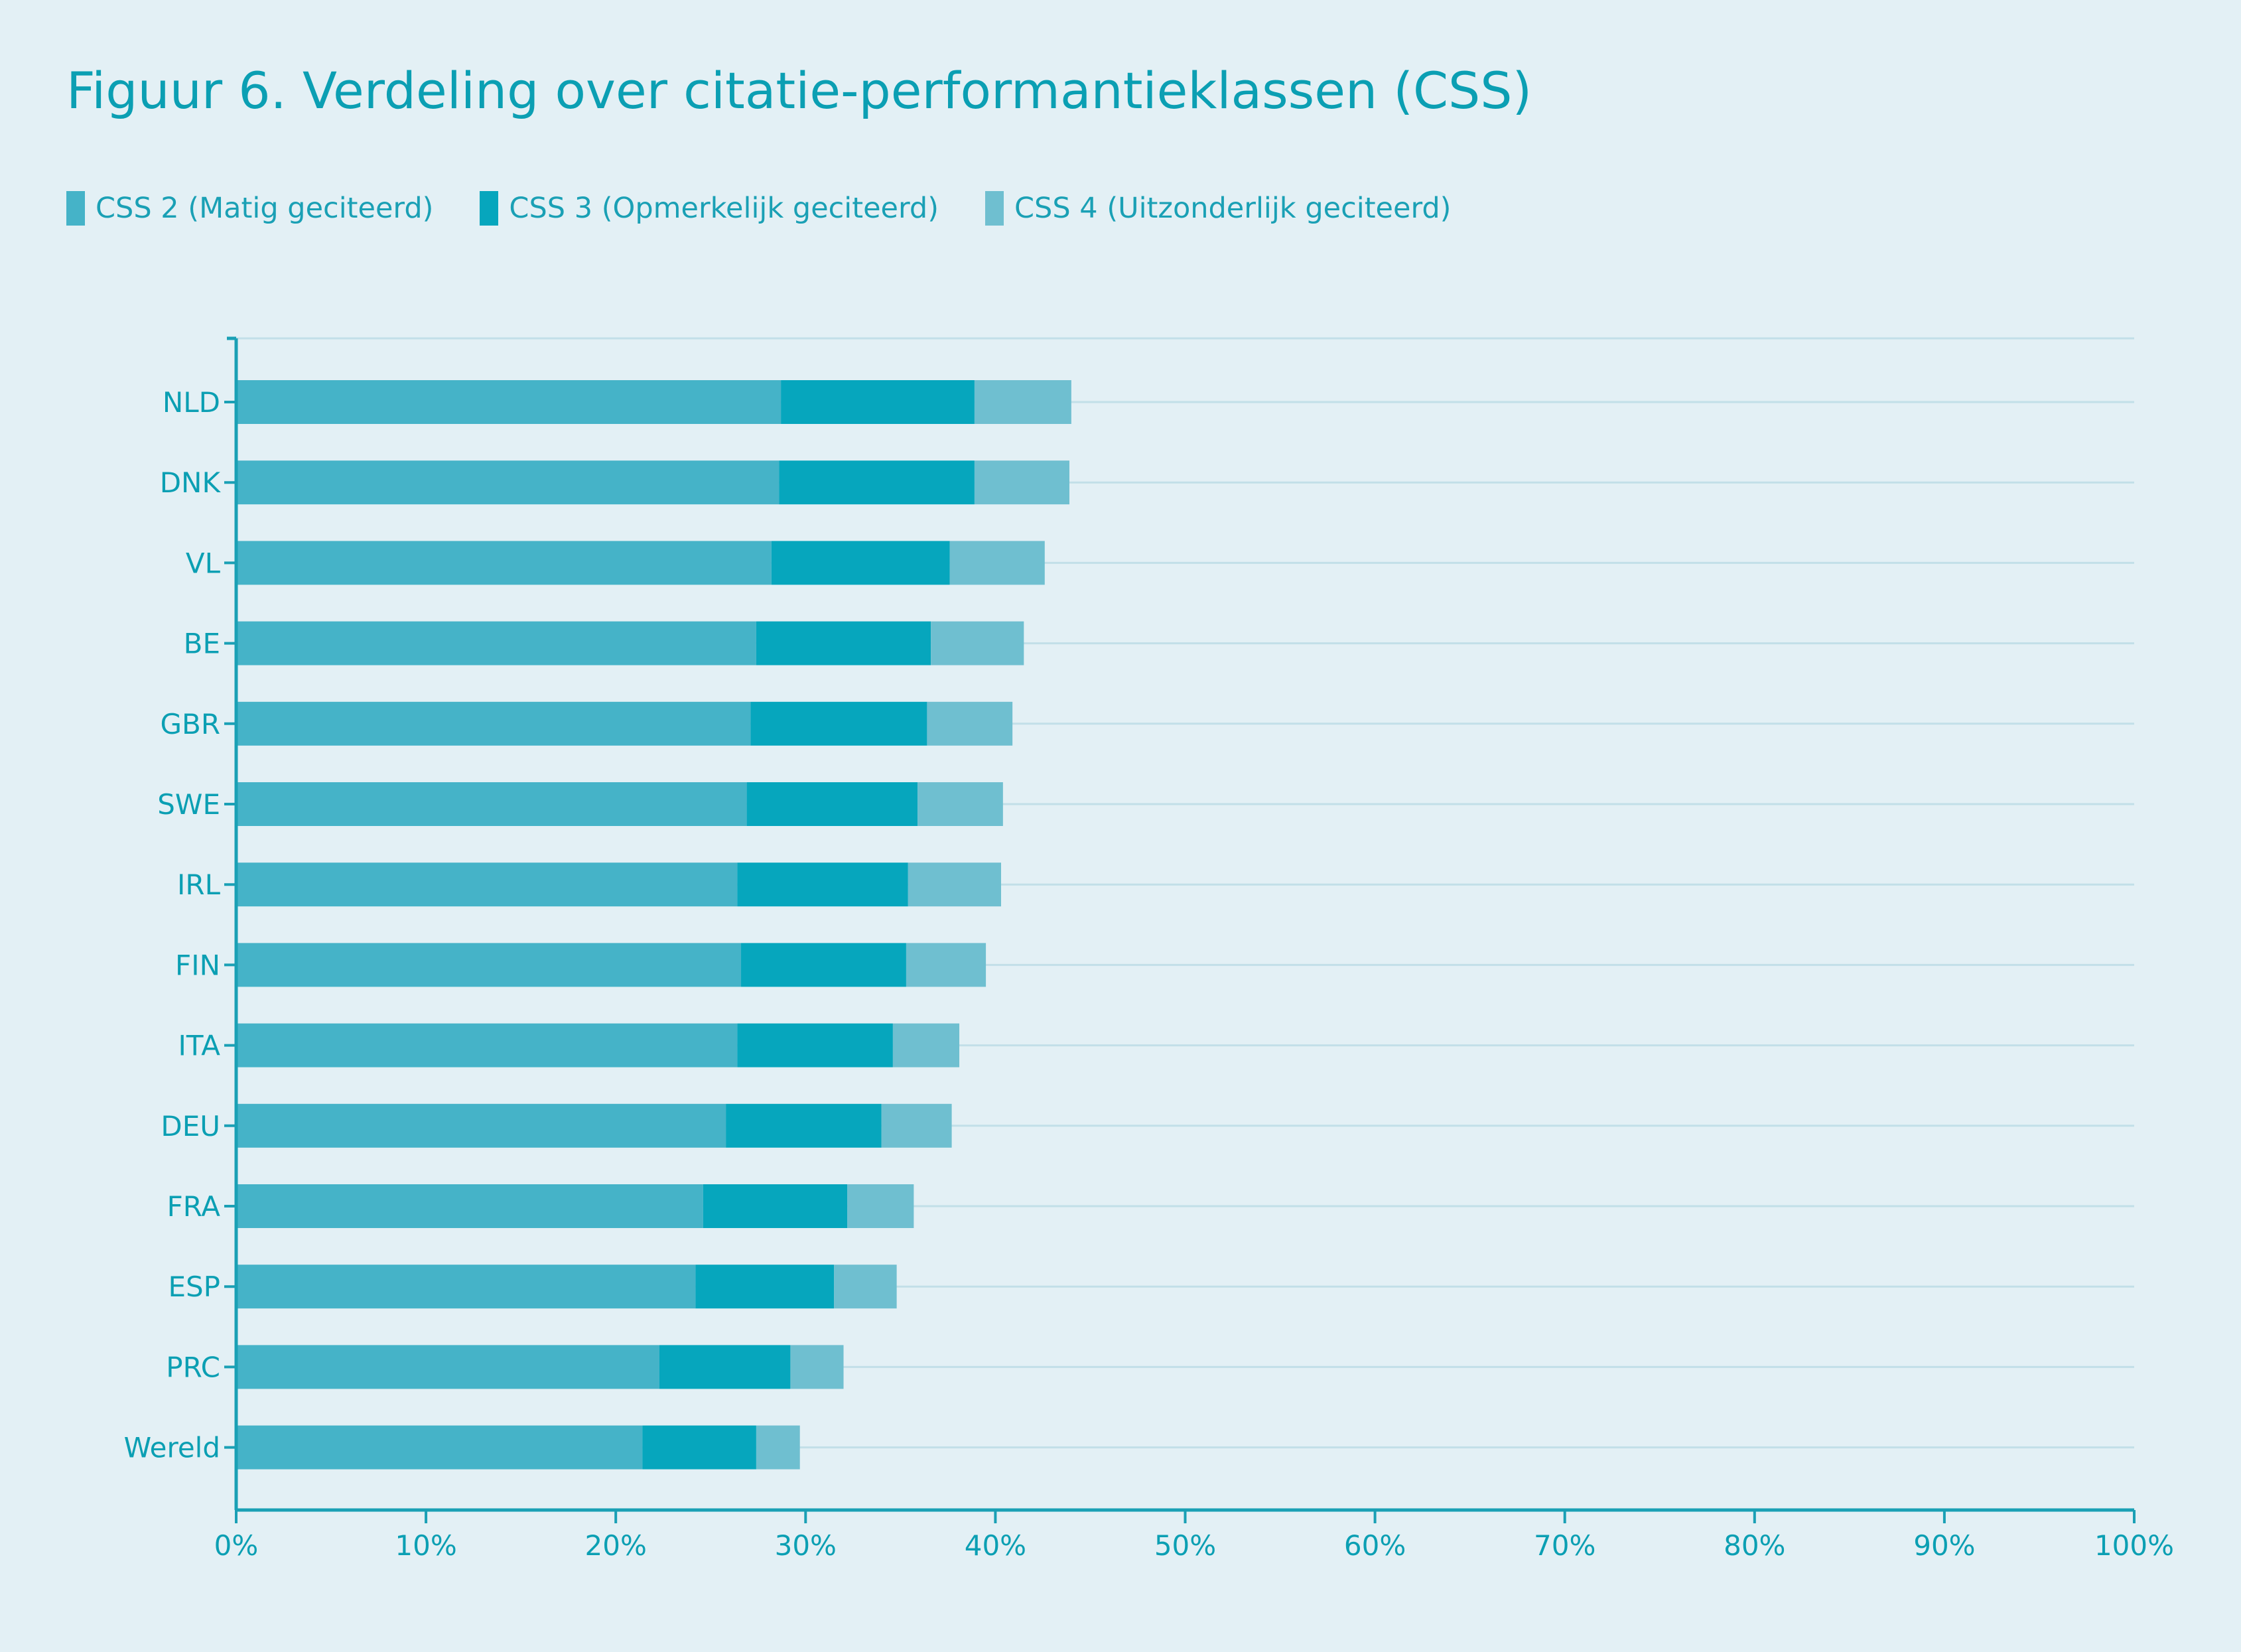  Describe the element at coordinates (190, 724) in the screenshot. I see `category-label: GBR` at that location.